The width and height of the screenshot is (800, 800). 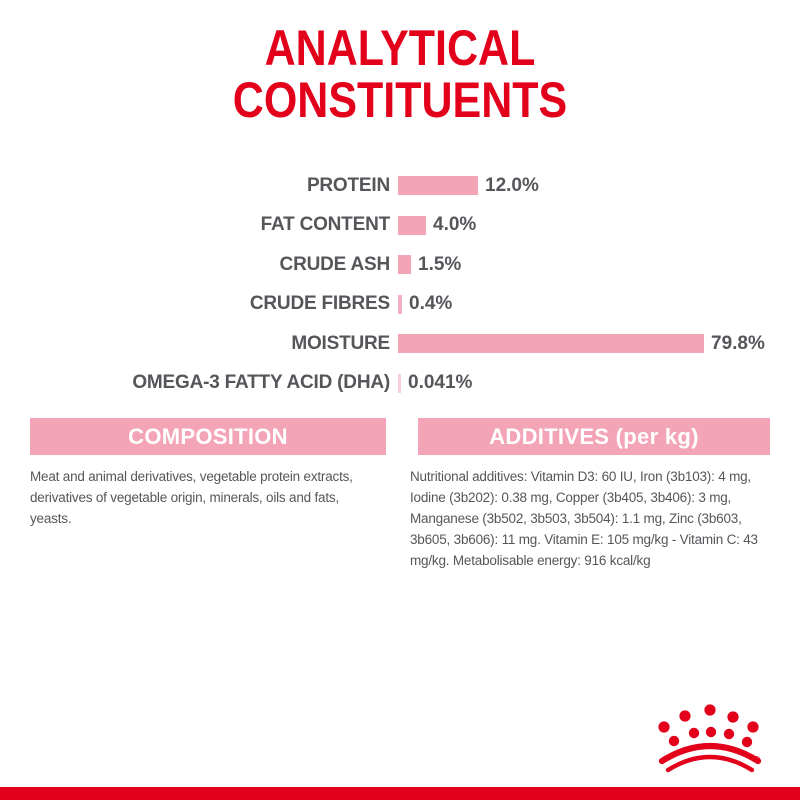 I want to click on constituent-value: 4.0%, so click(x=455, y=225).